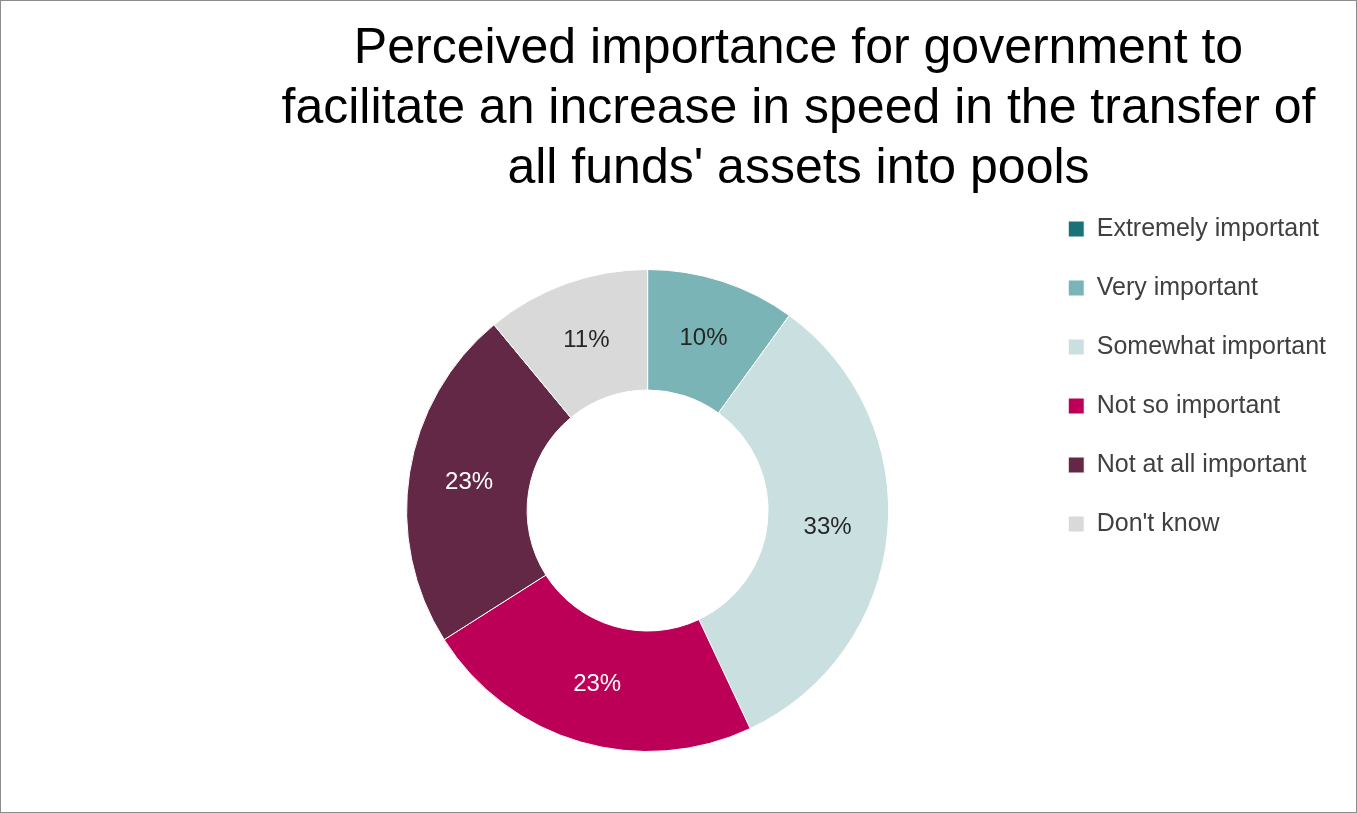 The height and width of the screenshot is (813, 1357). What do you see at coordinates (586, 339) in the screenshot?
I see `data-label: 11%` at bounding box center [586, 339].